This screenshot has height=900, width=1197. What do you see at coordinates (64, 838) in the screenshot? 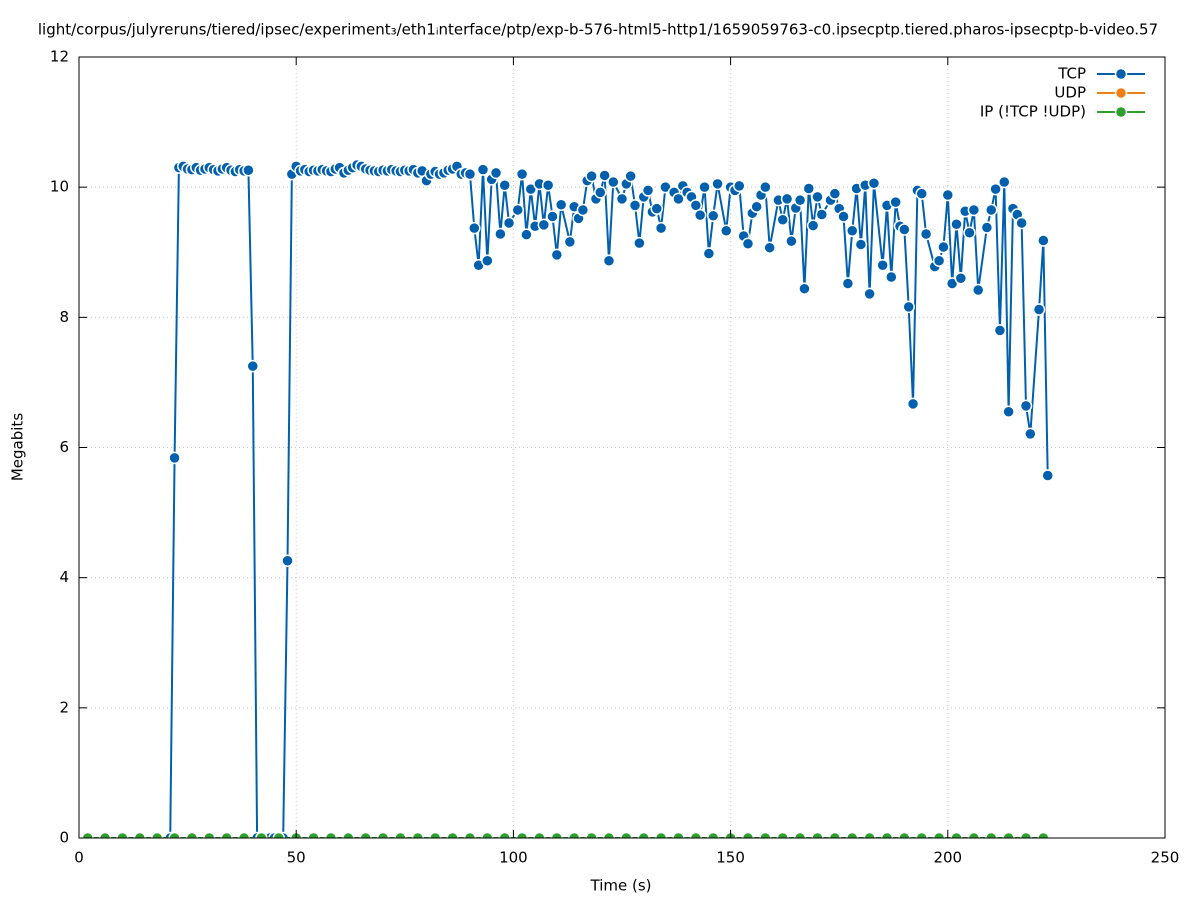
I see `y-tick-label: 0` at bounding box center [64, 838].